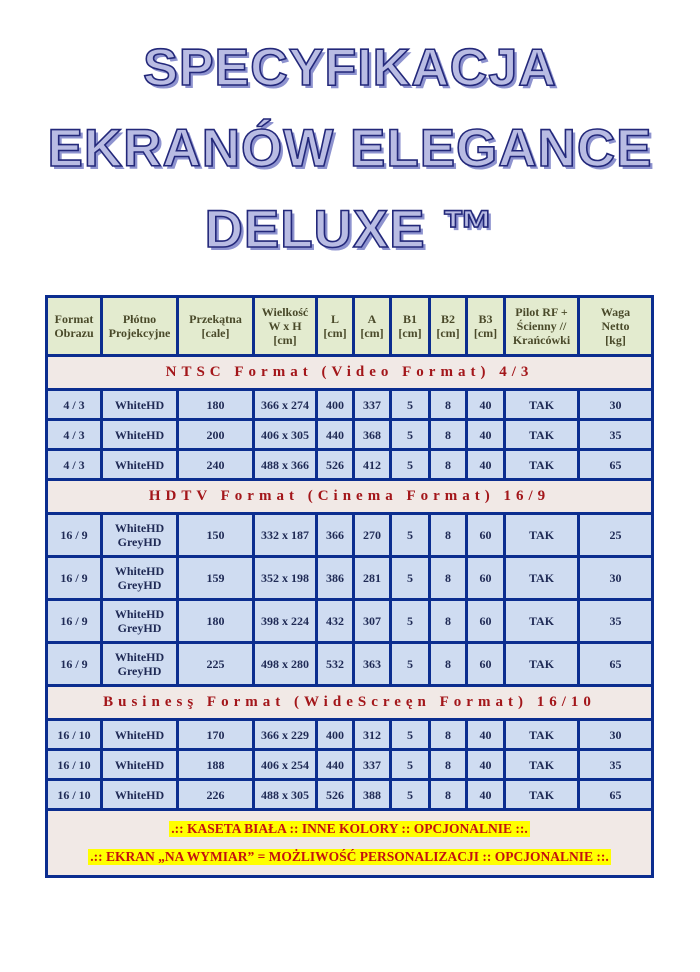 This screenshot has height=972, width=700. What do you see at coordinates (285, 794) in the screenshot?
I see `table-cell: 488 x 305` at bounding box center [285, 794].